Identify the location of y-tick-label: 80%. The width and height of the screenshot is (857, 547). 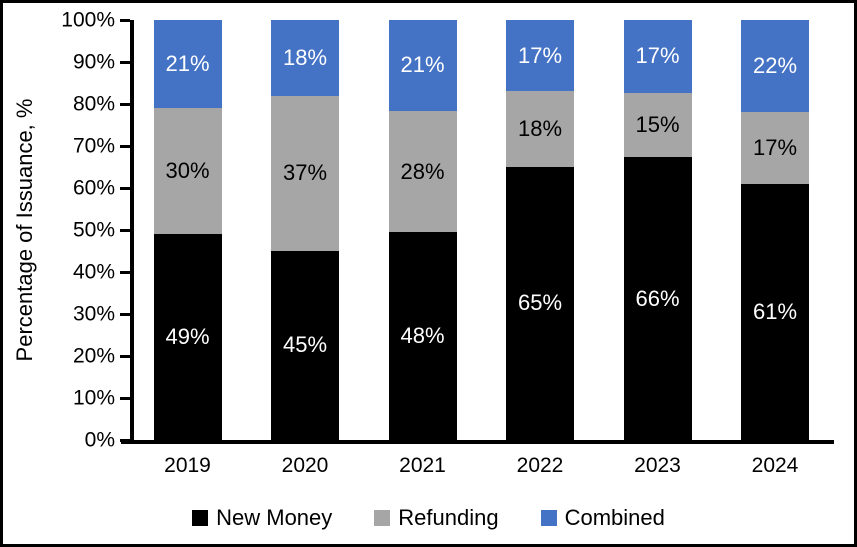
(93, 104).